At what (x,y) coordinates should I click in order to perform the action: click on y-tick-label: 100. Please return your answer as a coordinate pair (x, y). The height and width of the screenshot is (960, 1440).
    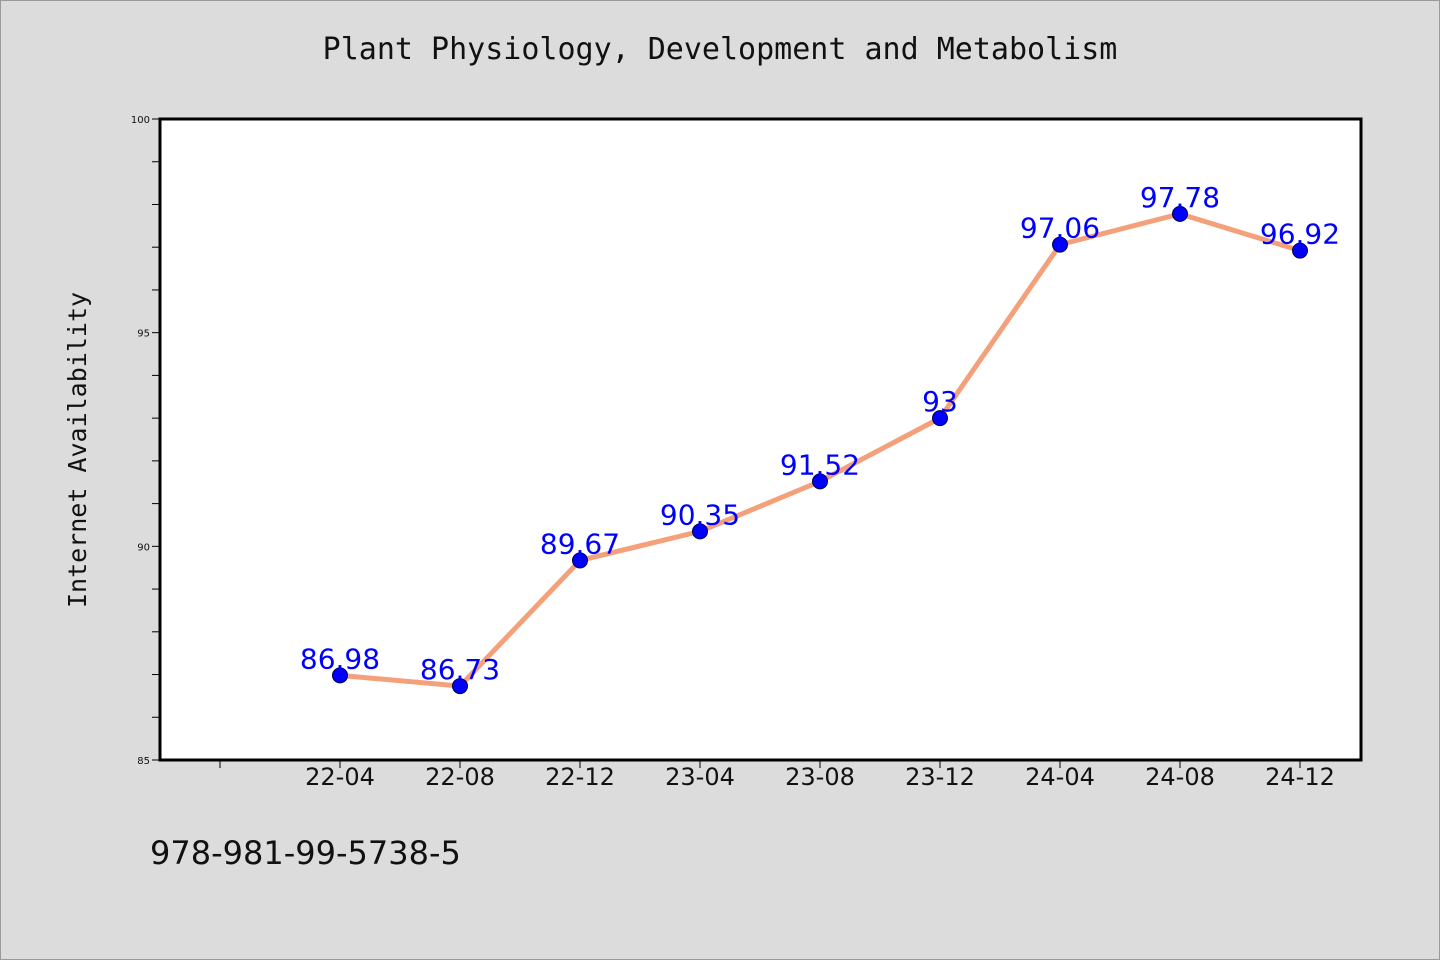
    Looking at the image, I should click on (140, 120).